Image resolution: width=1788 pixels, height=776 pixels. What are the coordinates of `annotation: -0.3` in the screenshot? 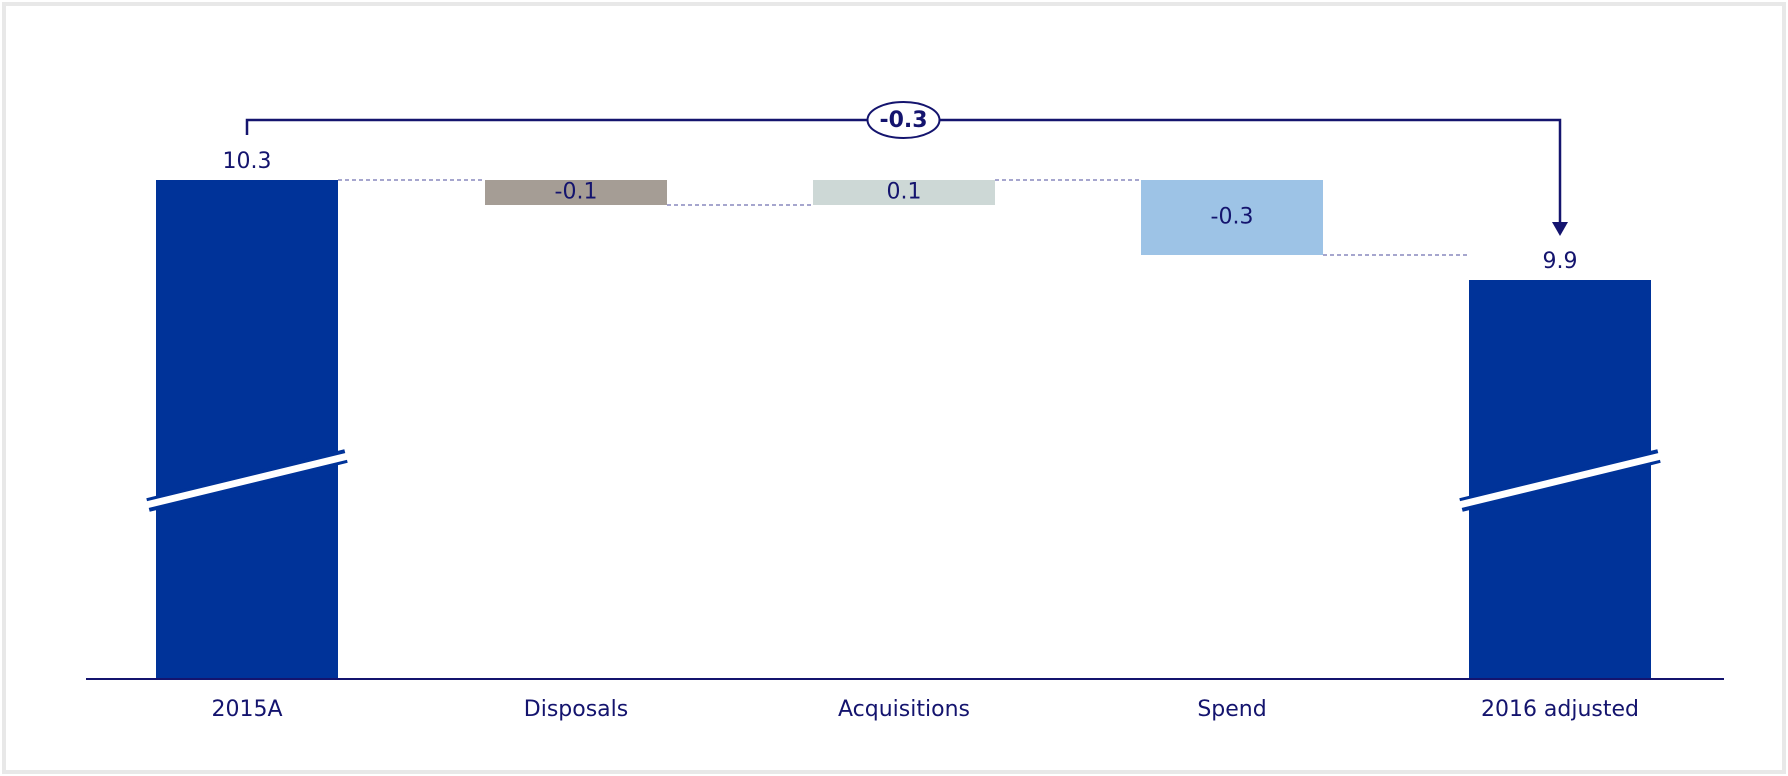 It's located at (903, 120).